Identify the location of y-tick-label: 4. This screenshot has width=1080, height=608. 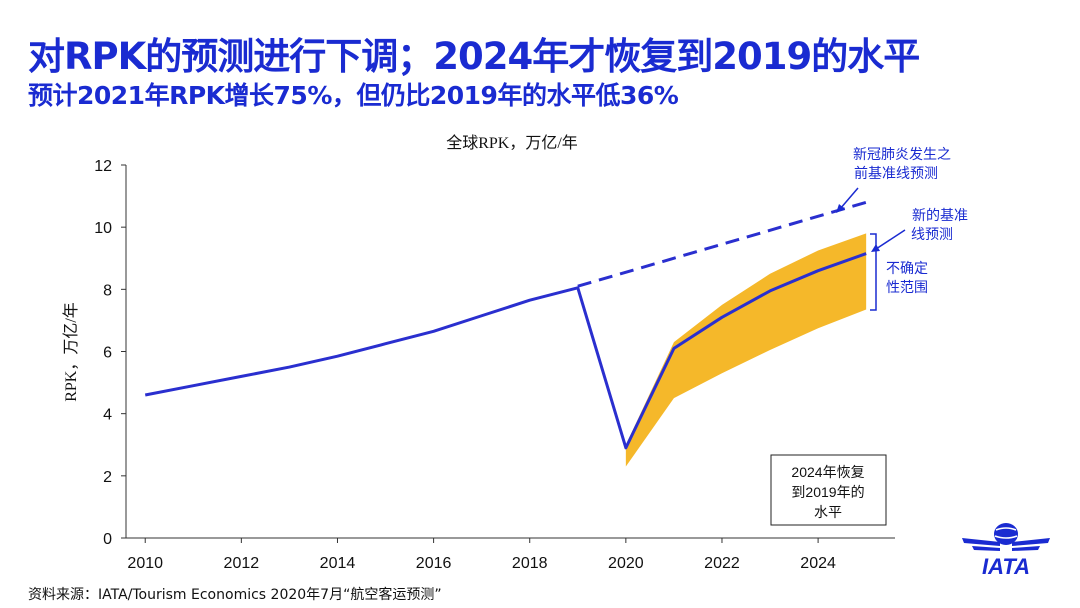
(107, 415).